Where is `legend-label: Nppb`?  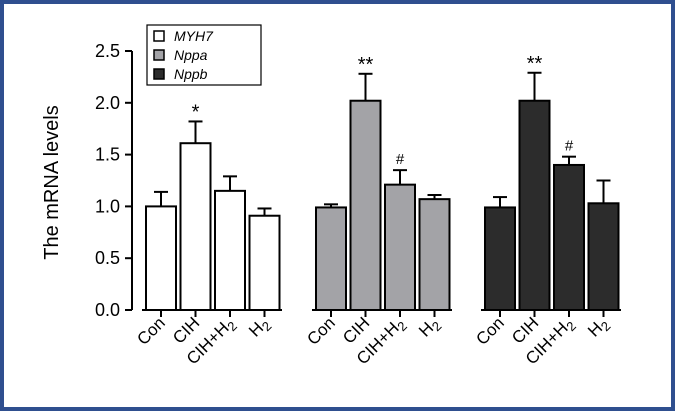 legend-label: Nppb is located at coordinates (191, 74).